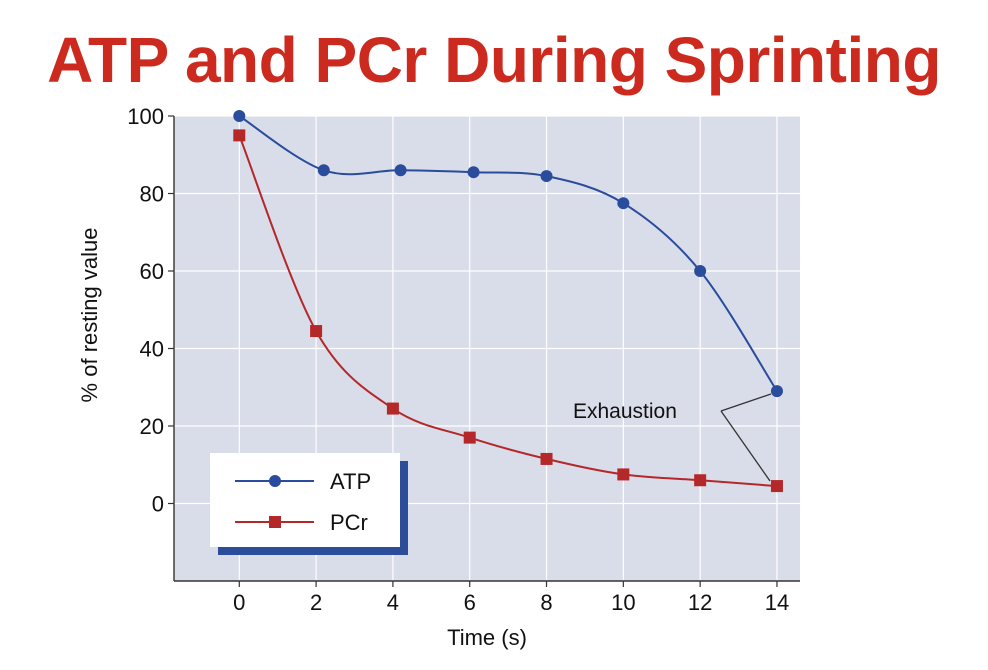 Image resolution: width=988 pixels, height=670 pixels. Describe the element at coordinates (350, 481) in the screenshot. I see `legend-atp-label: ATP` at that location.